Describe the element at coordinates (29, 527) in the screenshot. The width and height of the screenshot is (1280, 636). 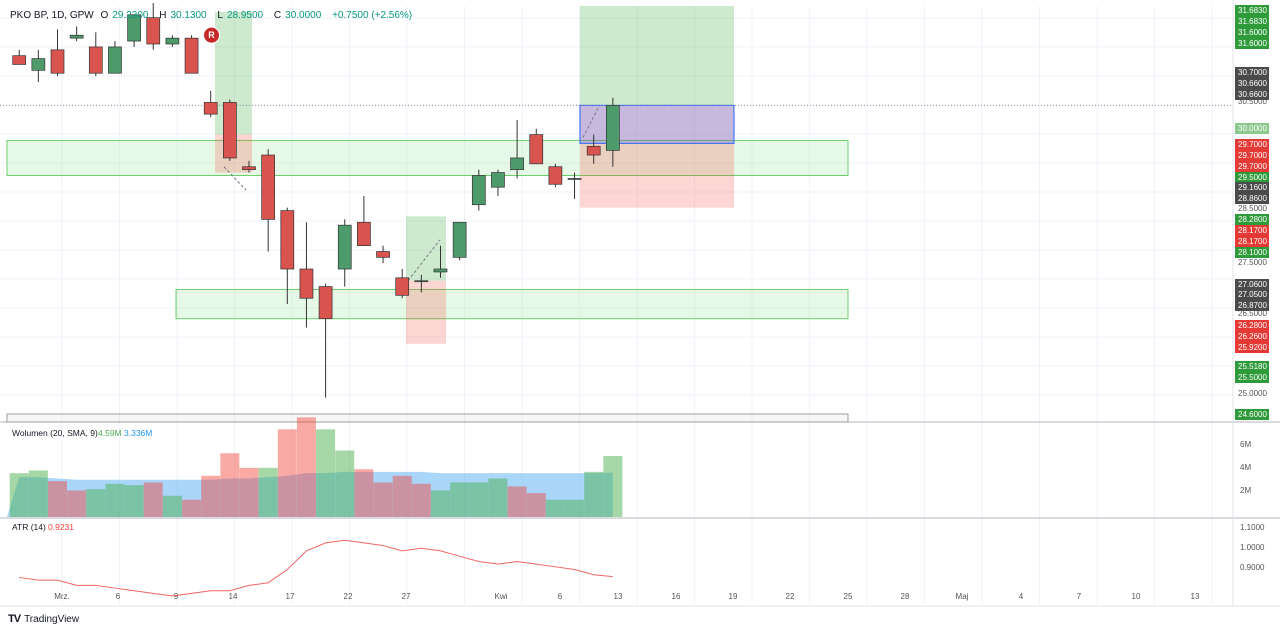
I see `atr-title: ATR (14)` at that location.